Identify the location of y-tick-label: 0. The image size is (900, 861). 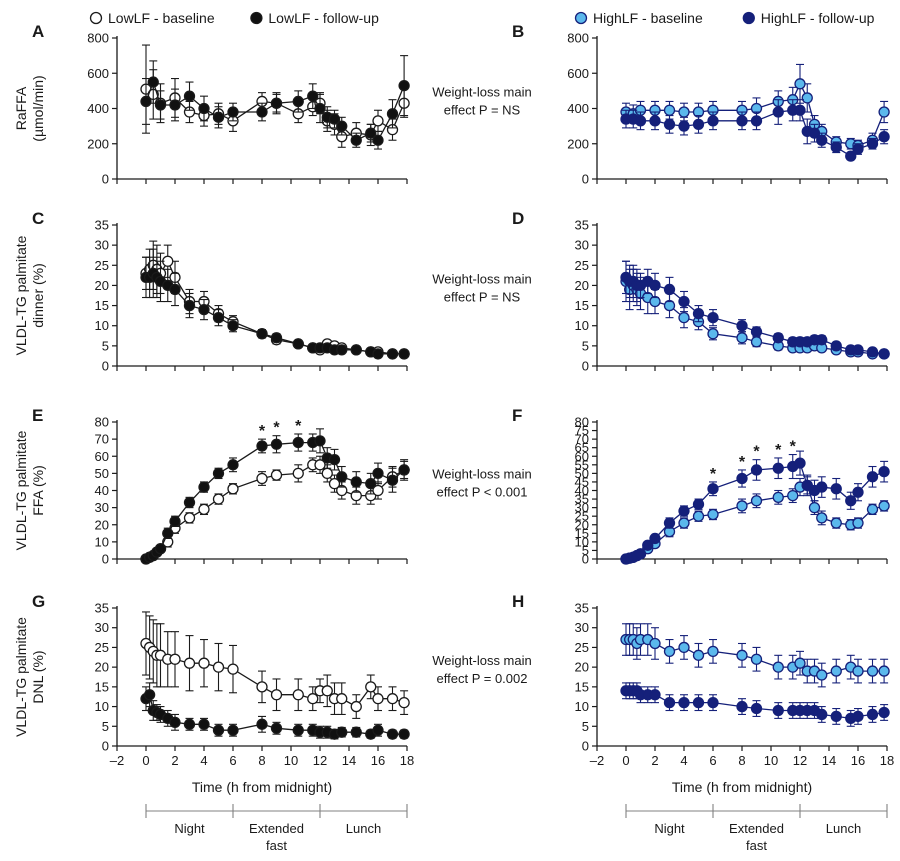
(585, 179).